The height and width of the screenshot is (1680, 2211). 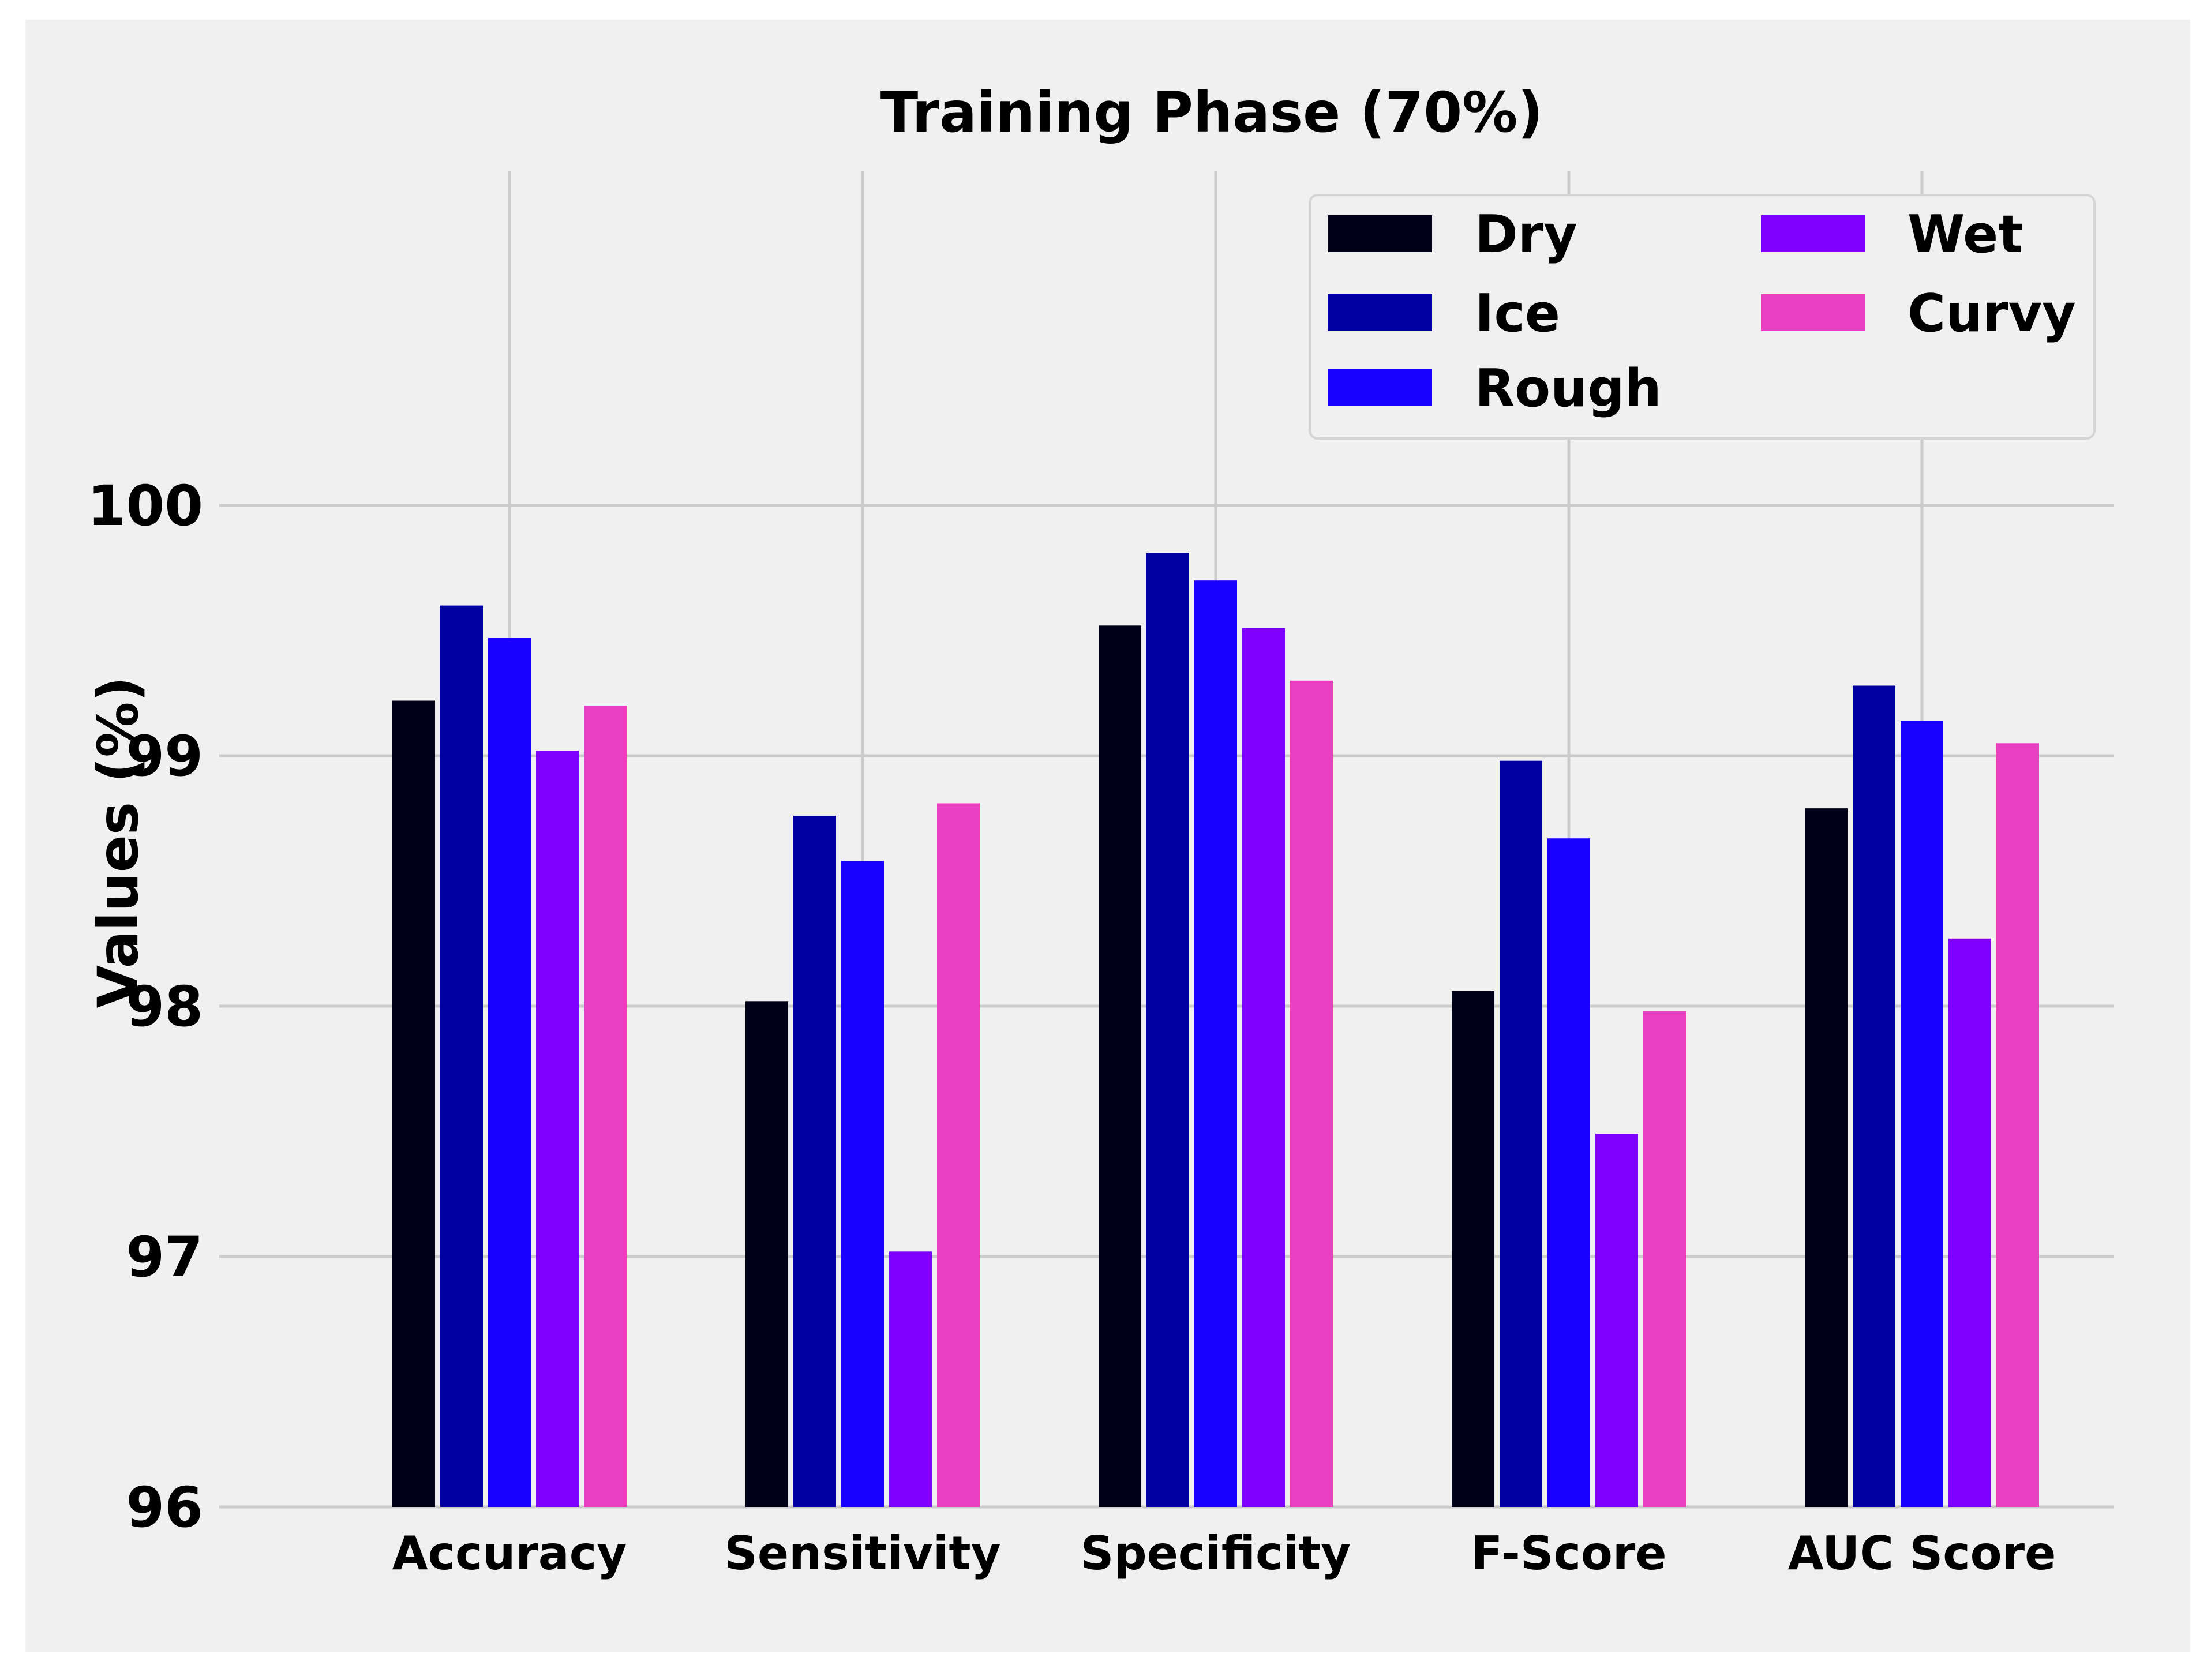 What do you see at coordinates (1526, 234) in the screenshot?
I see `legend-label-dry: Dry` at bounding box center [1526, 234].